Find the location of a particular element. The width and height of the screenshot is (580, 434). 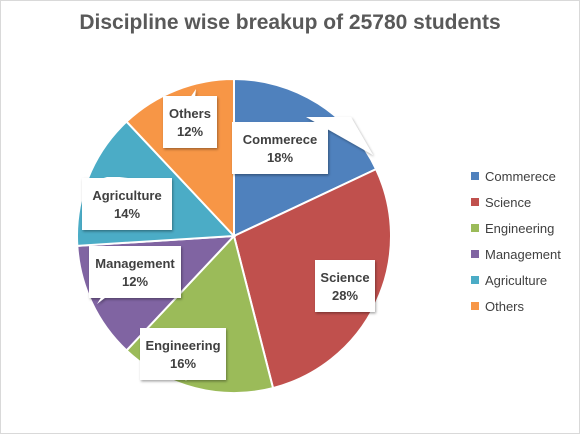

data-label-others is located at coordinates (190, 118).